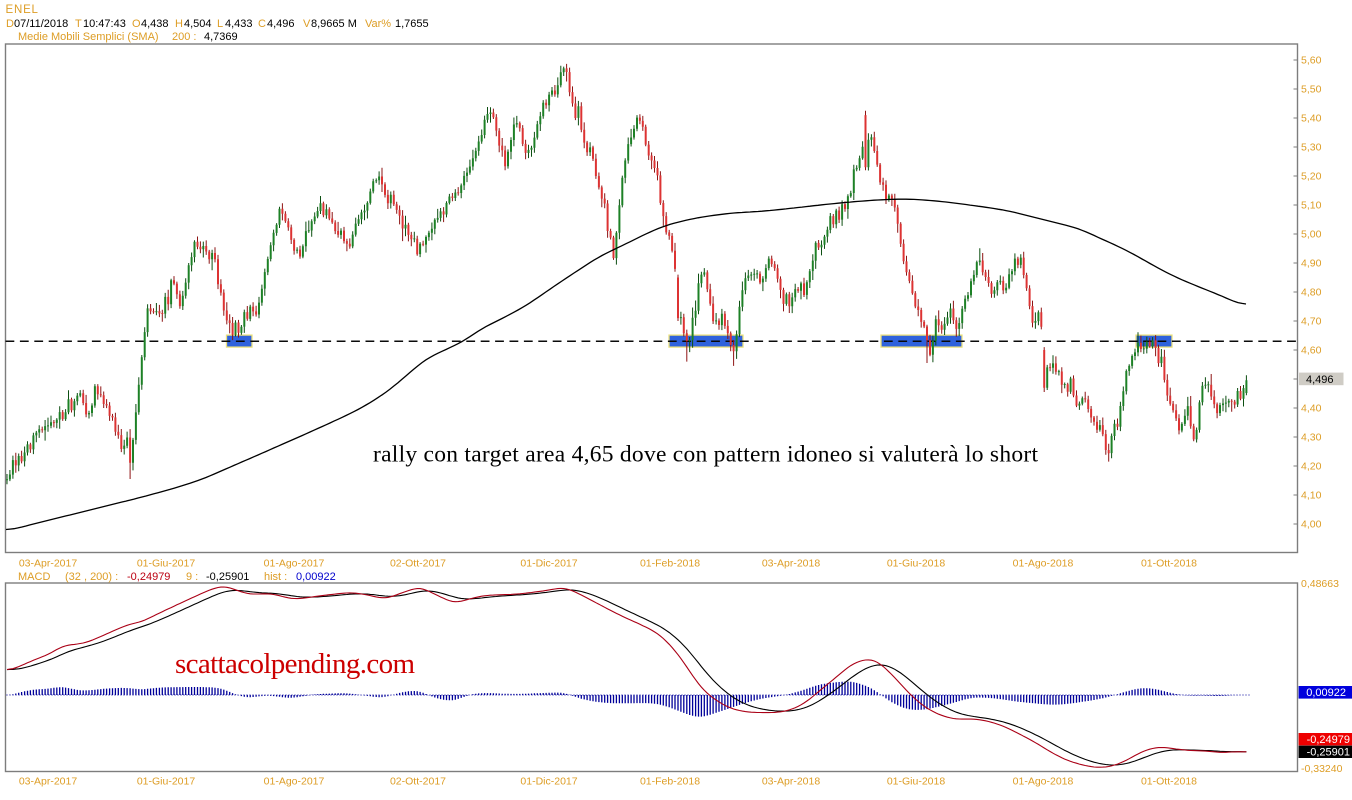  I want to click on svg-text: scattacolpending.com, so click(295, 664).